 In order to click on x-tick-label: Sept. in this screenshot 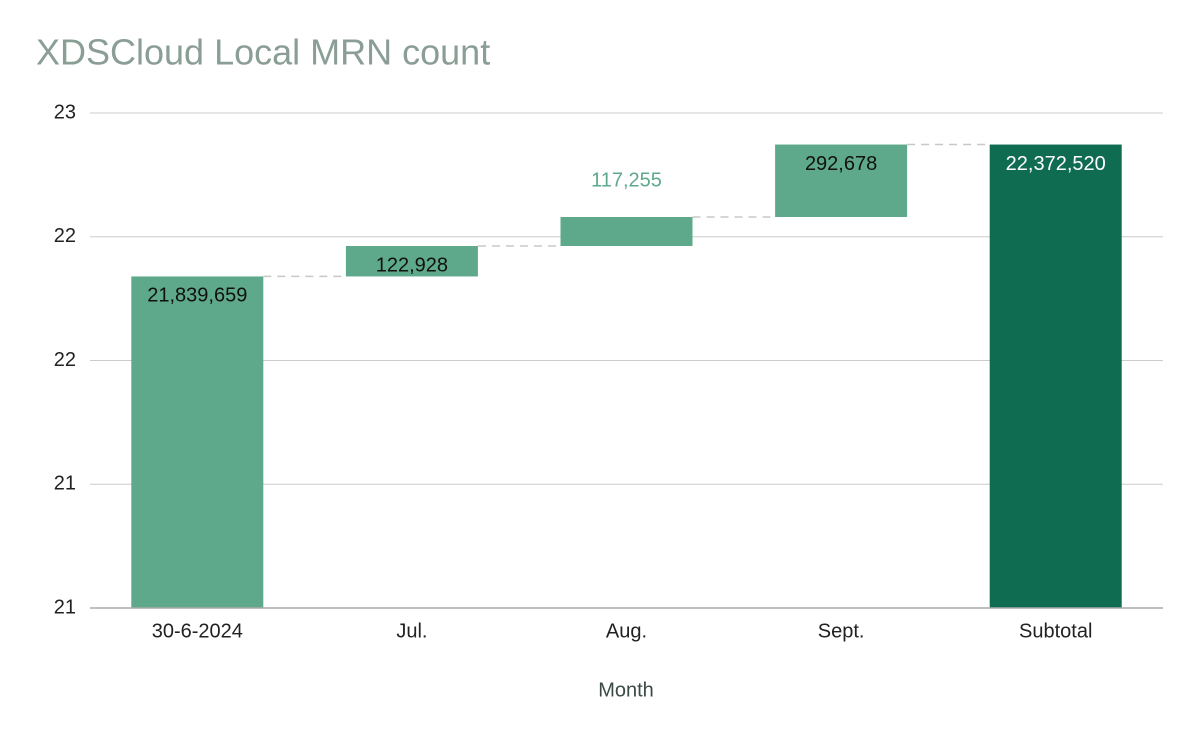, I will do `click(841, 631)`.